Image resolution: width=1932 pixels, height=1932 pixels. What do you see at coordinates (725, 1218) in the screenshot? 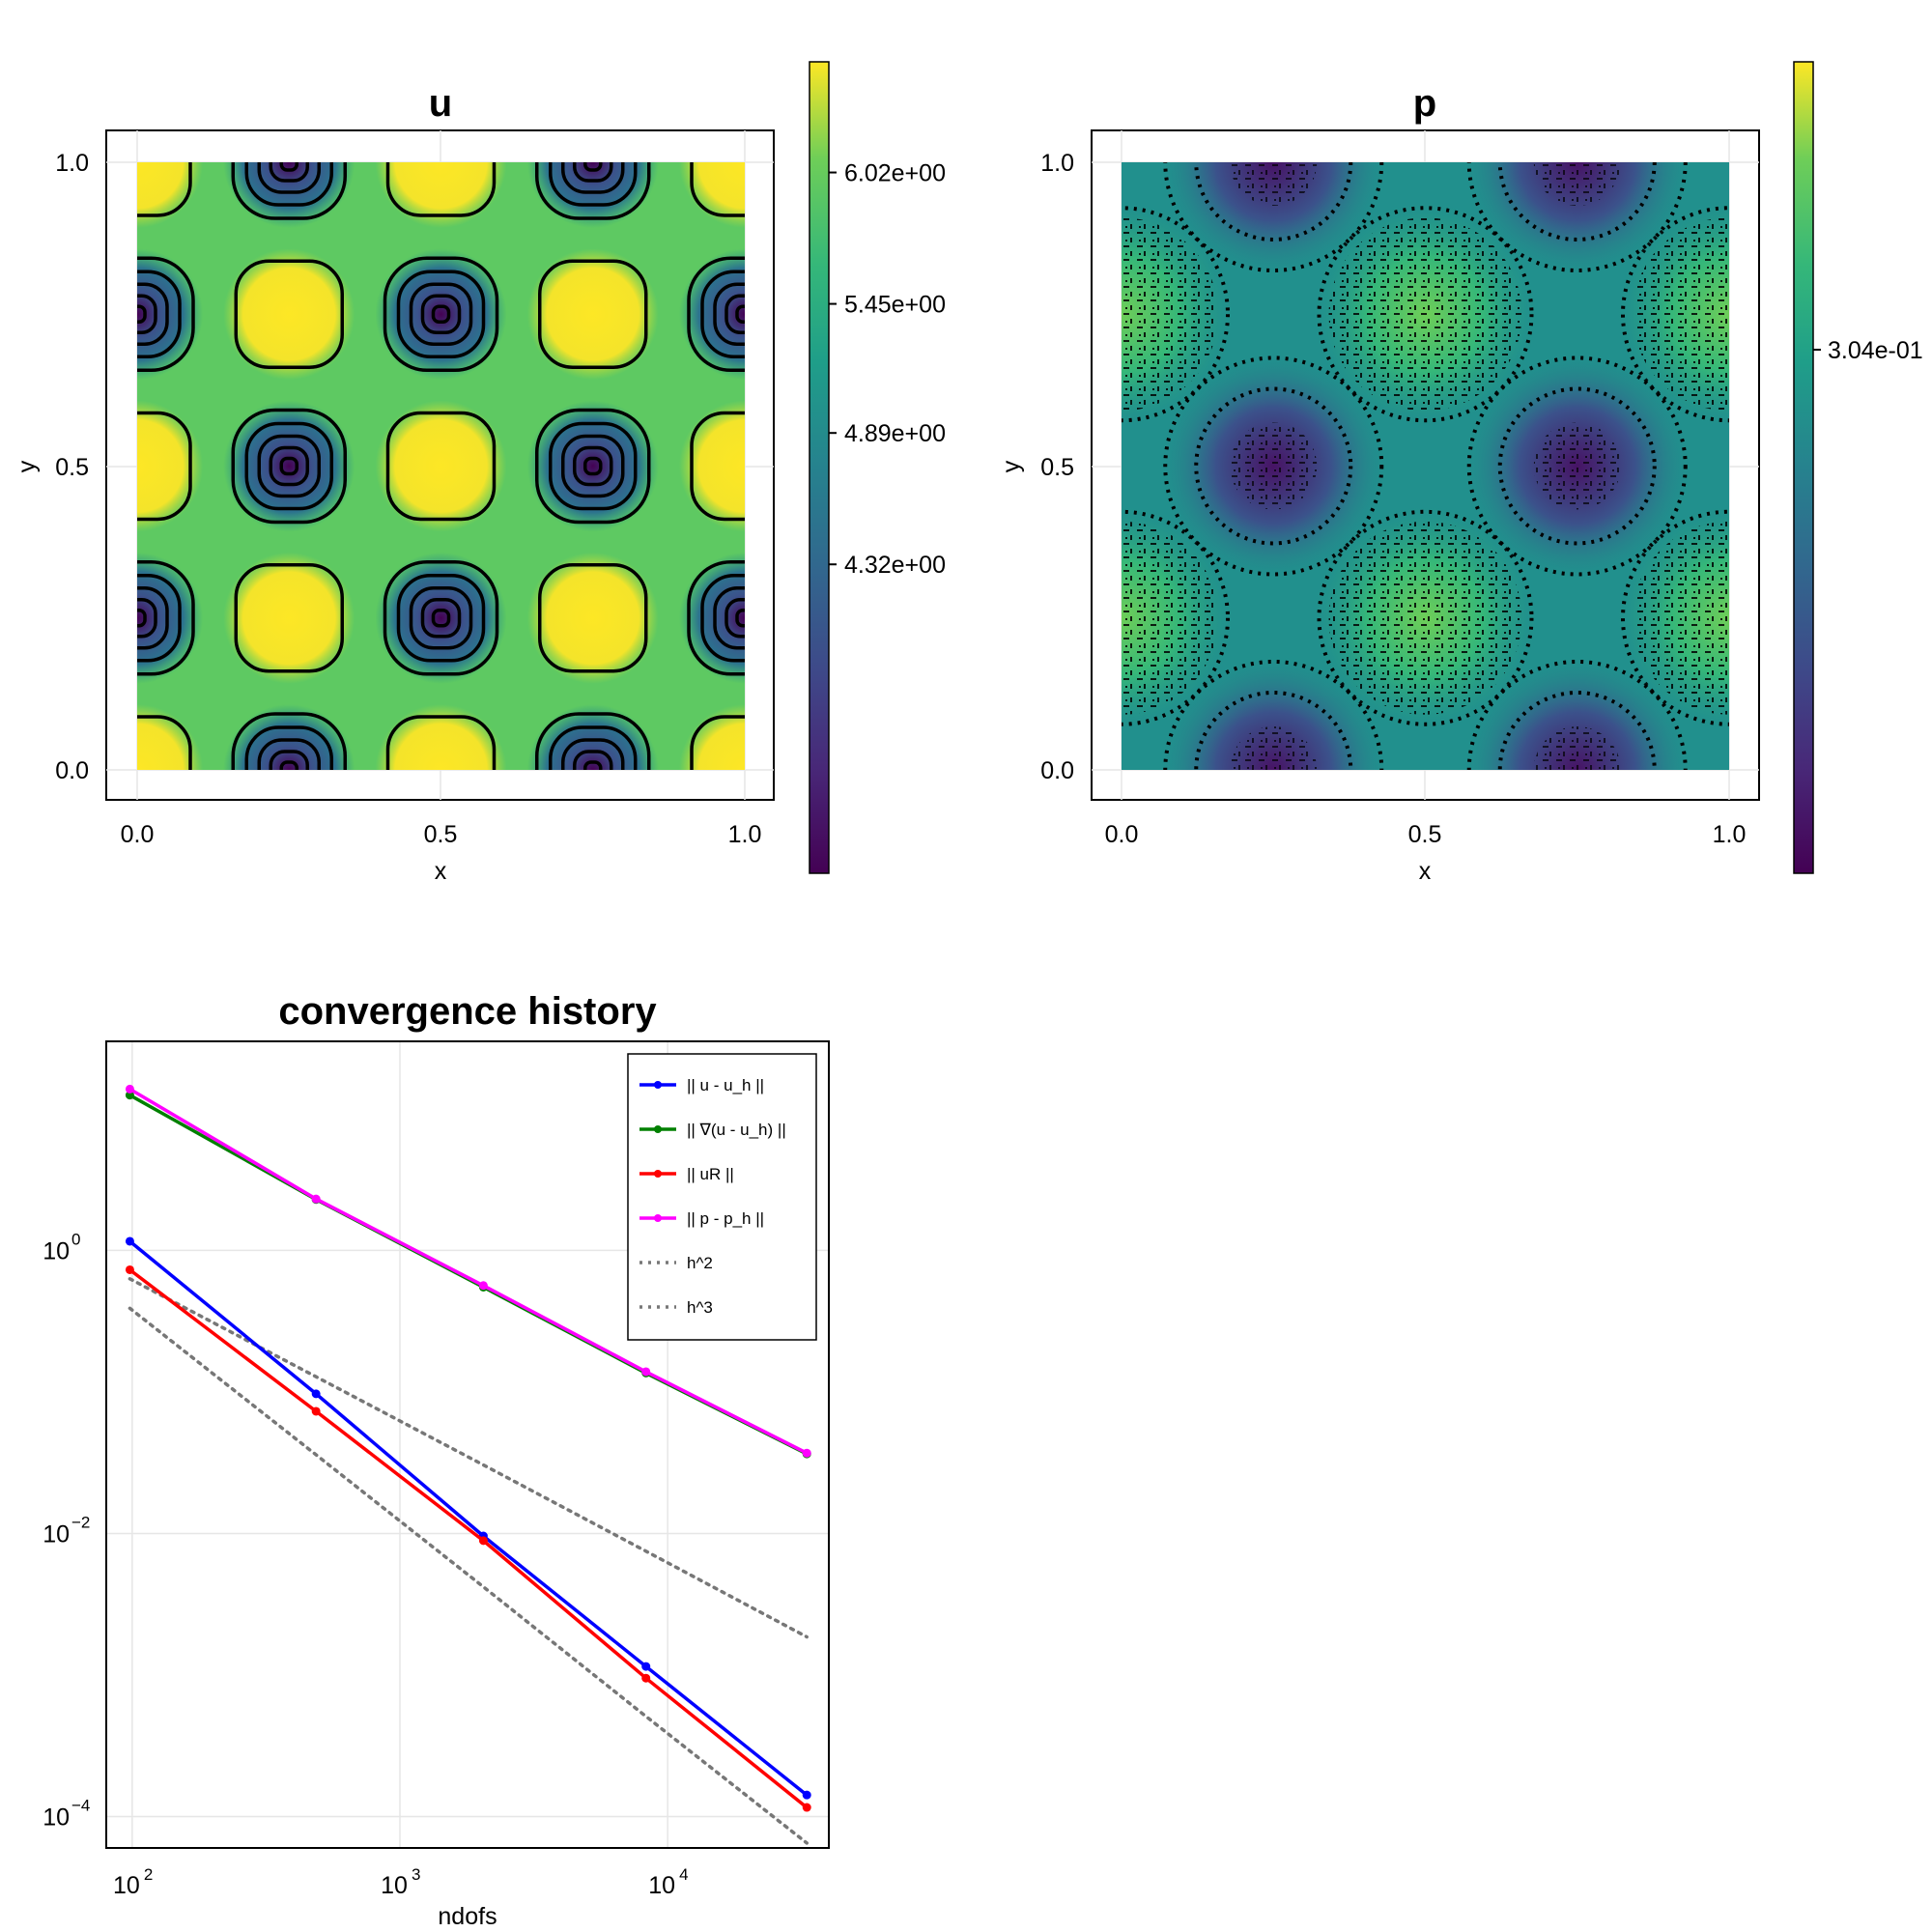
I see `legend-label: || p - p_h ||` at bounding box center [725, 1218].